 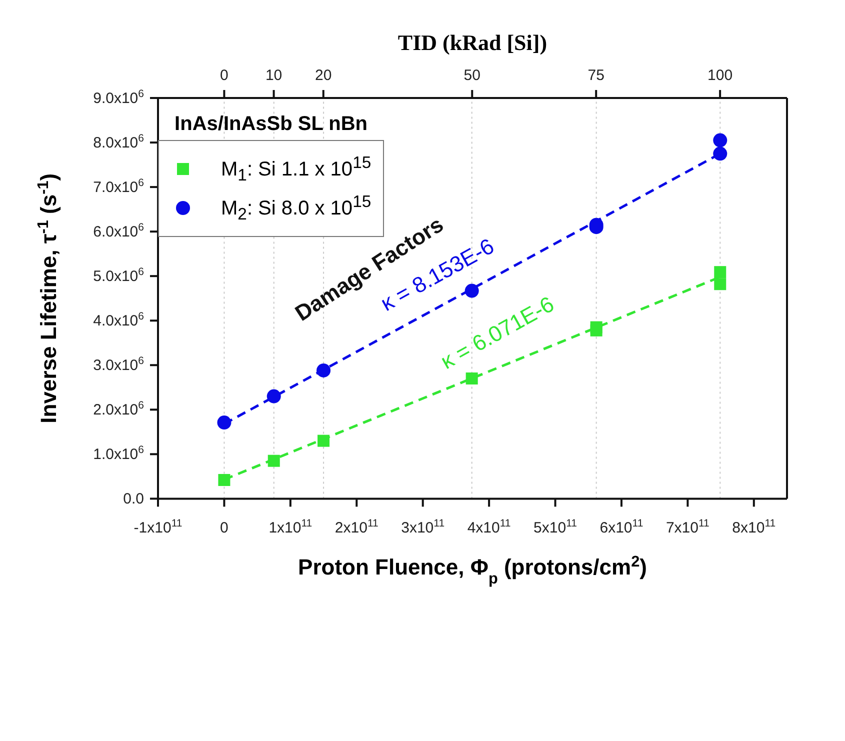 I want to click on legend-label: M$_{1}$: Si 1.1 x 10$^{15}$, so click(x=296, y=169).